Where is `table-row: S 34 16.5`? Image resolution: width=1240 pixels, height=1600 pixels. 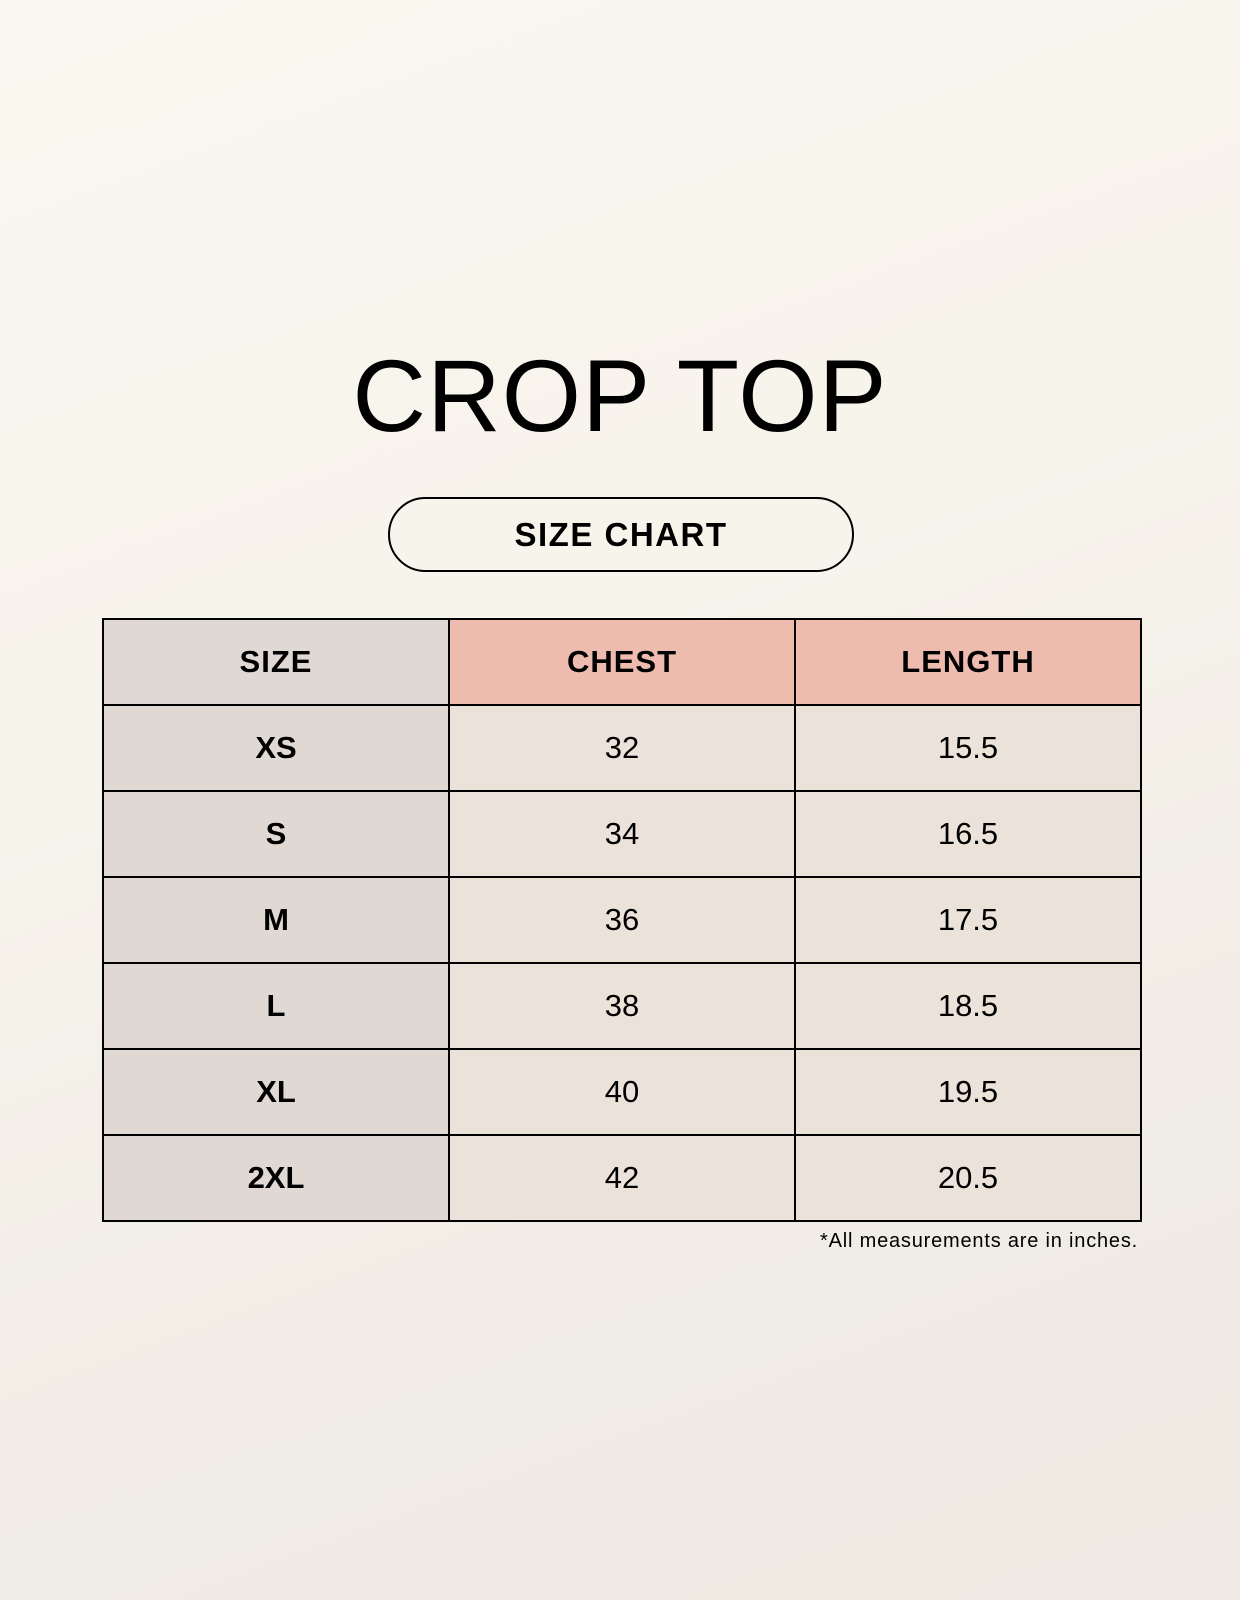
table-row: S 34 16.5 is located at coordinates (622, 834).